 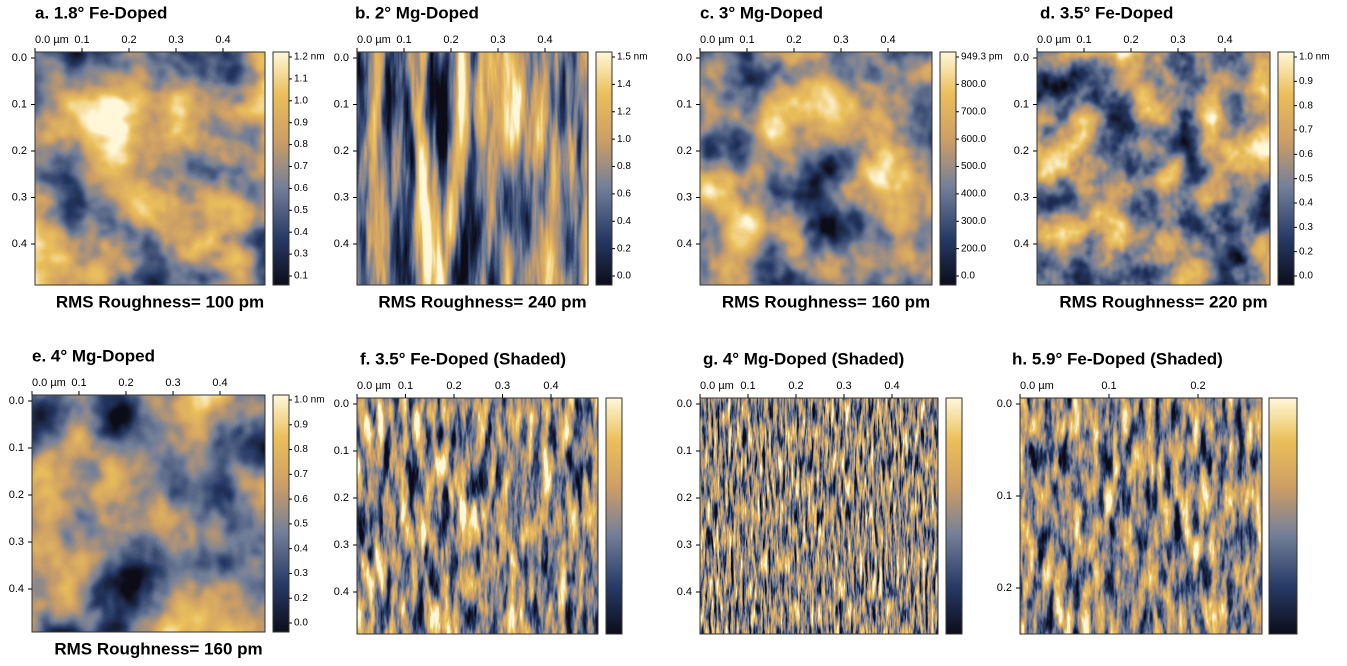 What do you see at coordinates (803, 358) in the screenshot?
I see `panel-title: g. 4° Mg-Doped (Shaded)` at bounding box center [803, 358].